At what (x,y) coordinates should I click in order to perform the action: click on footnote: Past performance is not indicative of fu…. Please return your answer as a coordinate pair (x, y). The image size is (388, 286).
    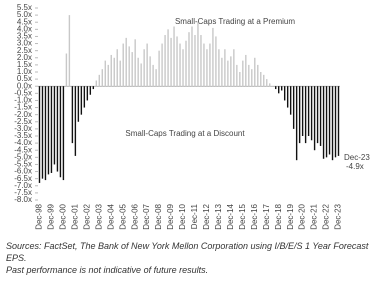
    Looking at the image, I should click on (107, 270).